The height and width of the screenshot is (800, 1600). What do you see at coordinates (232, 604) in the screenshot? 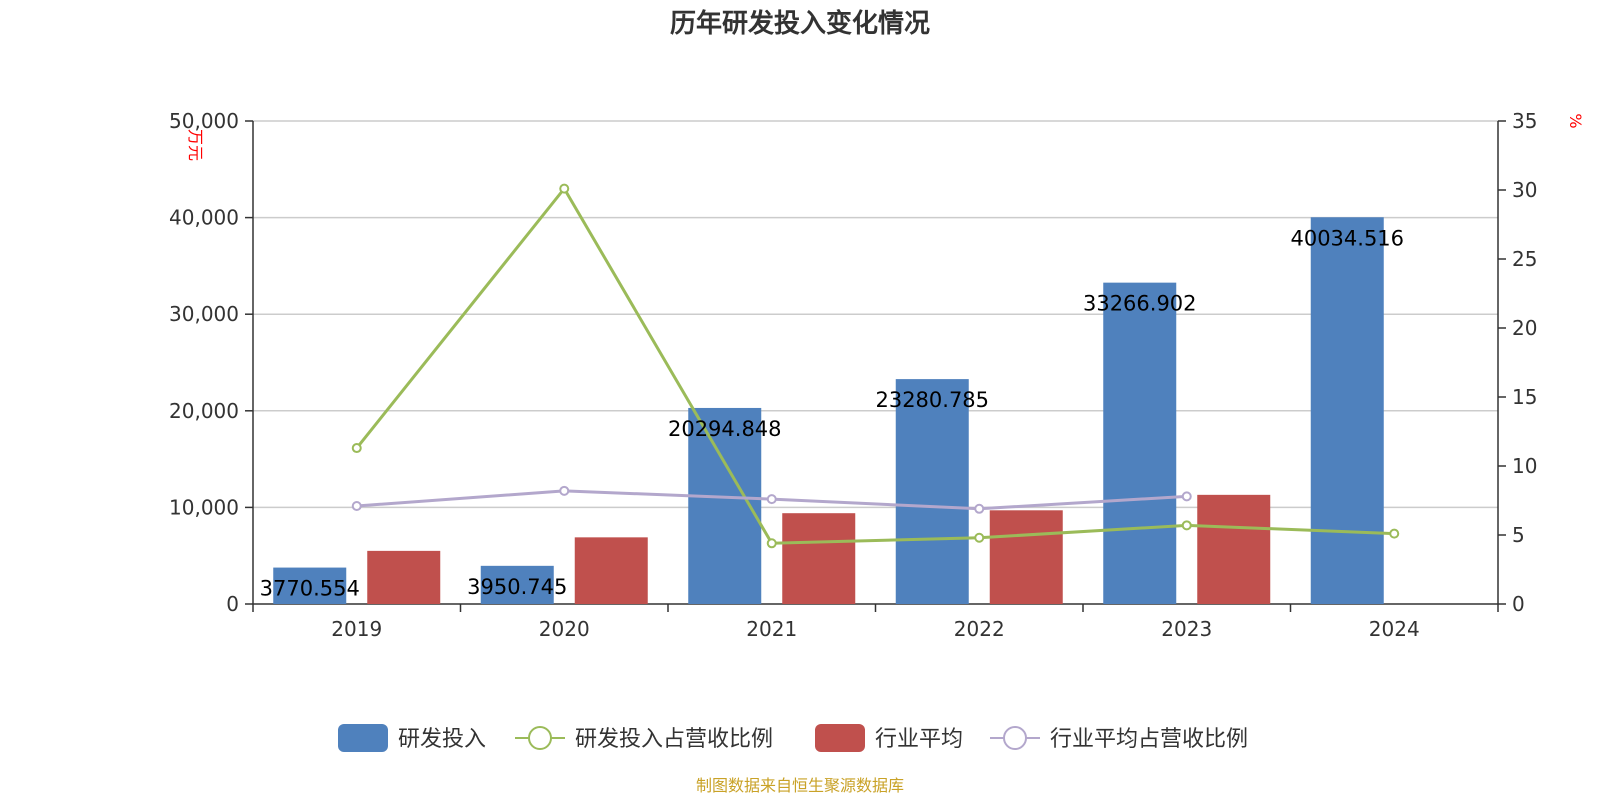
I see `left-tick-label: 0` at bounding box center [232, 604].